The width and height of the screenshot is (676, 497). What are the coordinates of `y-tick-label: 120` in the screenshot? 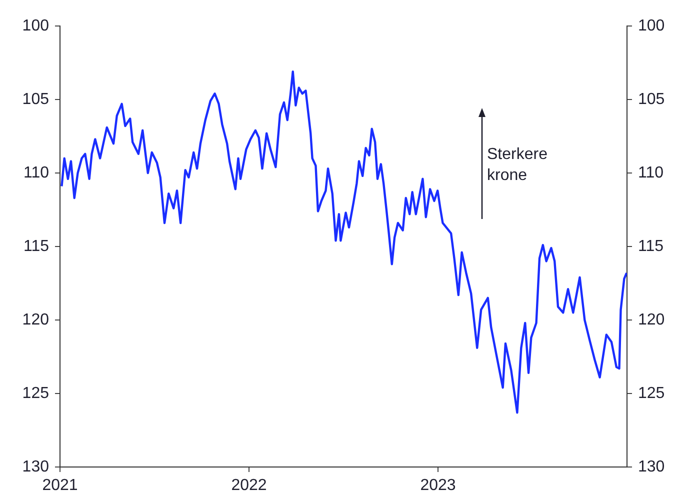 It's located at (36, 319).